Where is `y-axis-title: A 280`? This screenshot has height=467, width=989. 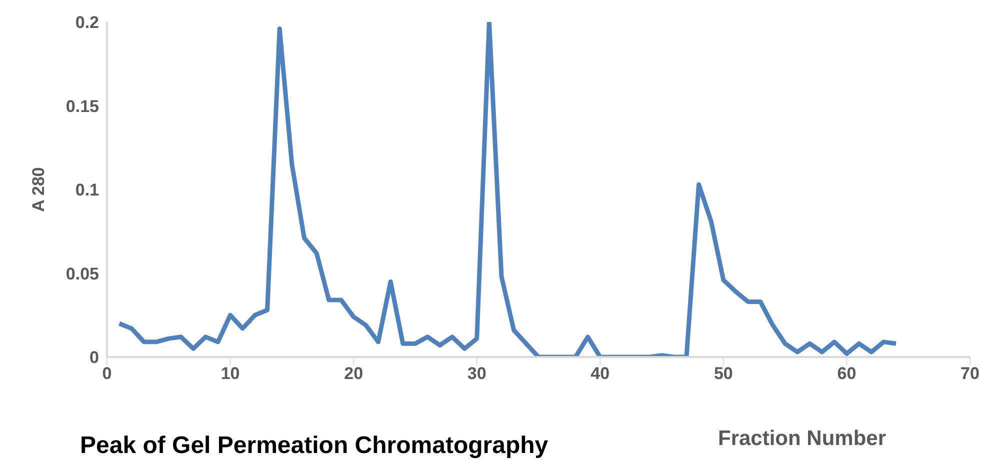
y-axis-title: A 280 is located at coordinates (38, 189).